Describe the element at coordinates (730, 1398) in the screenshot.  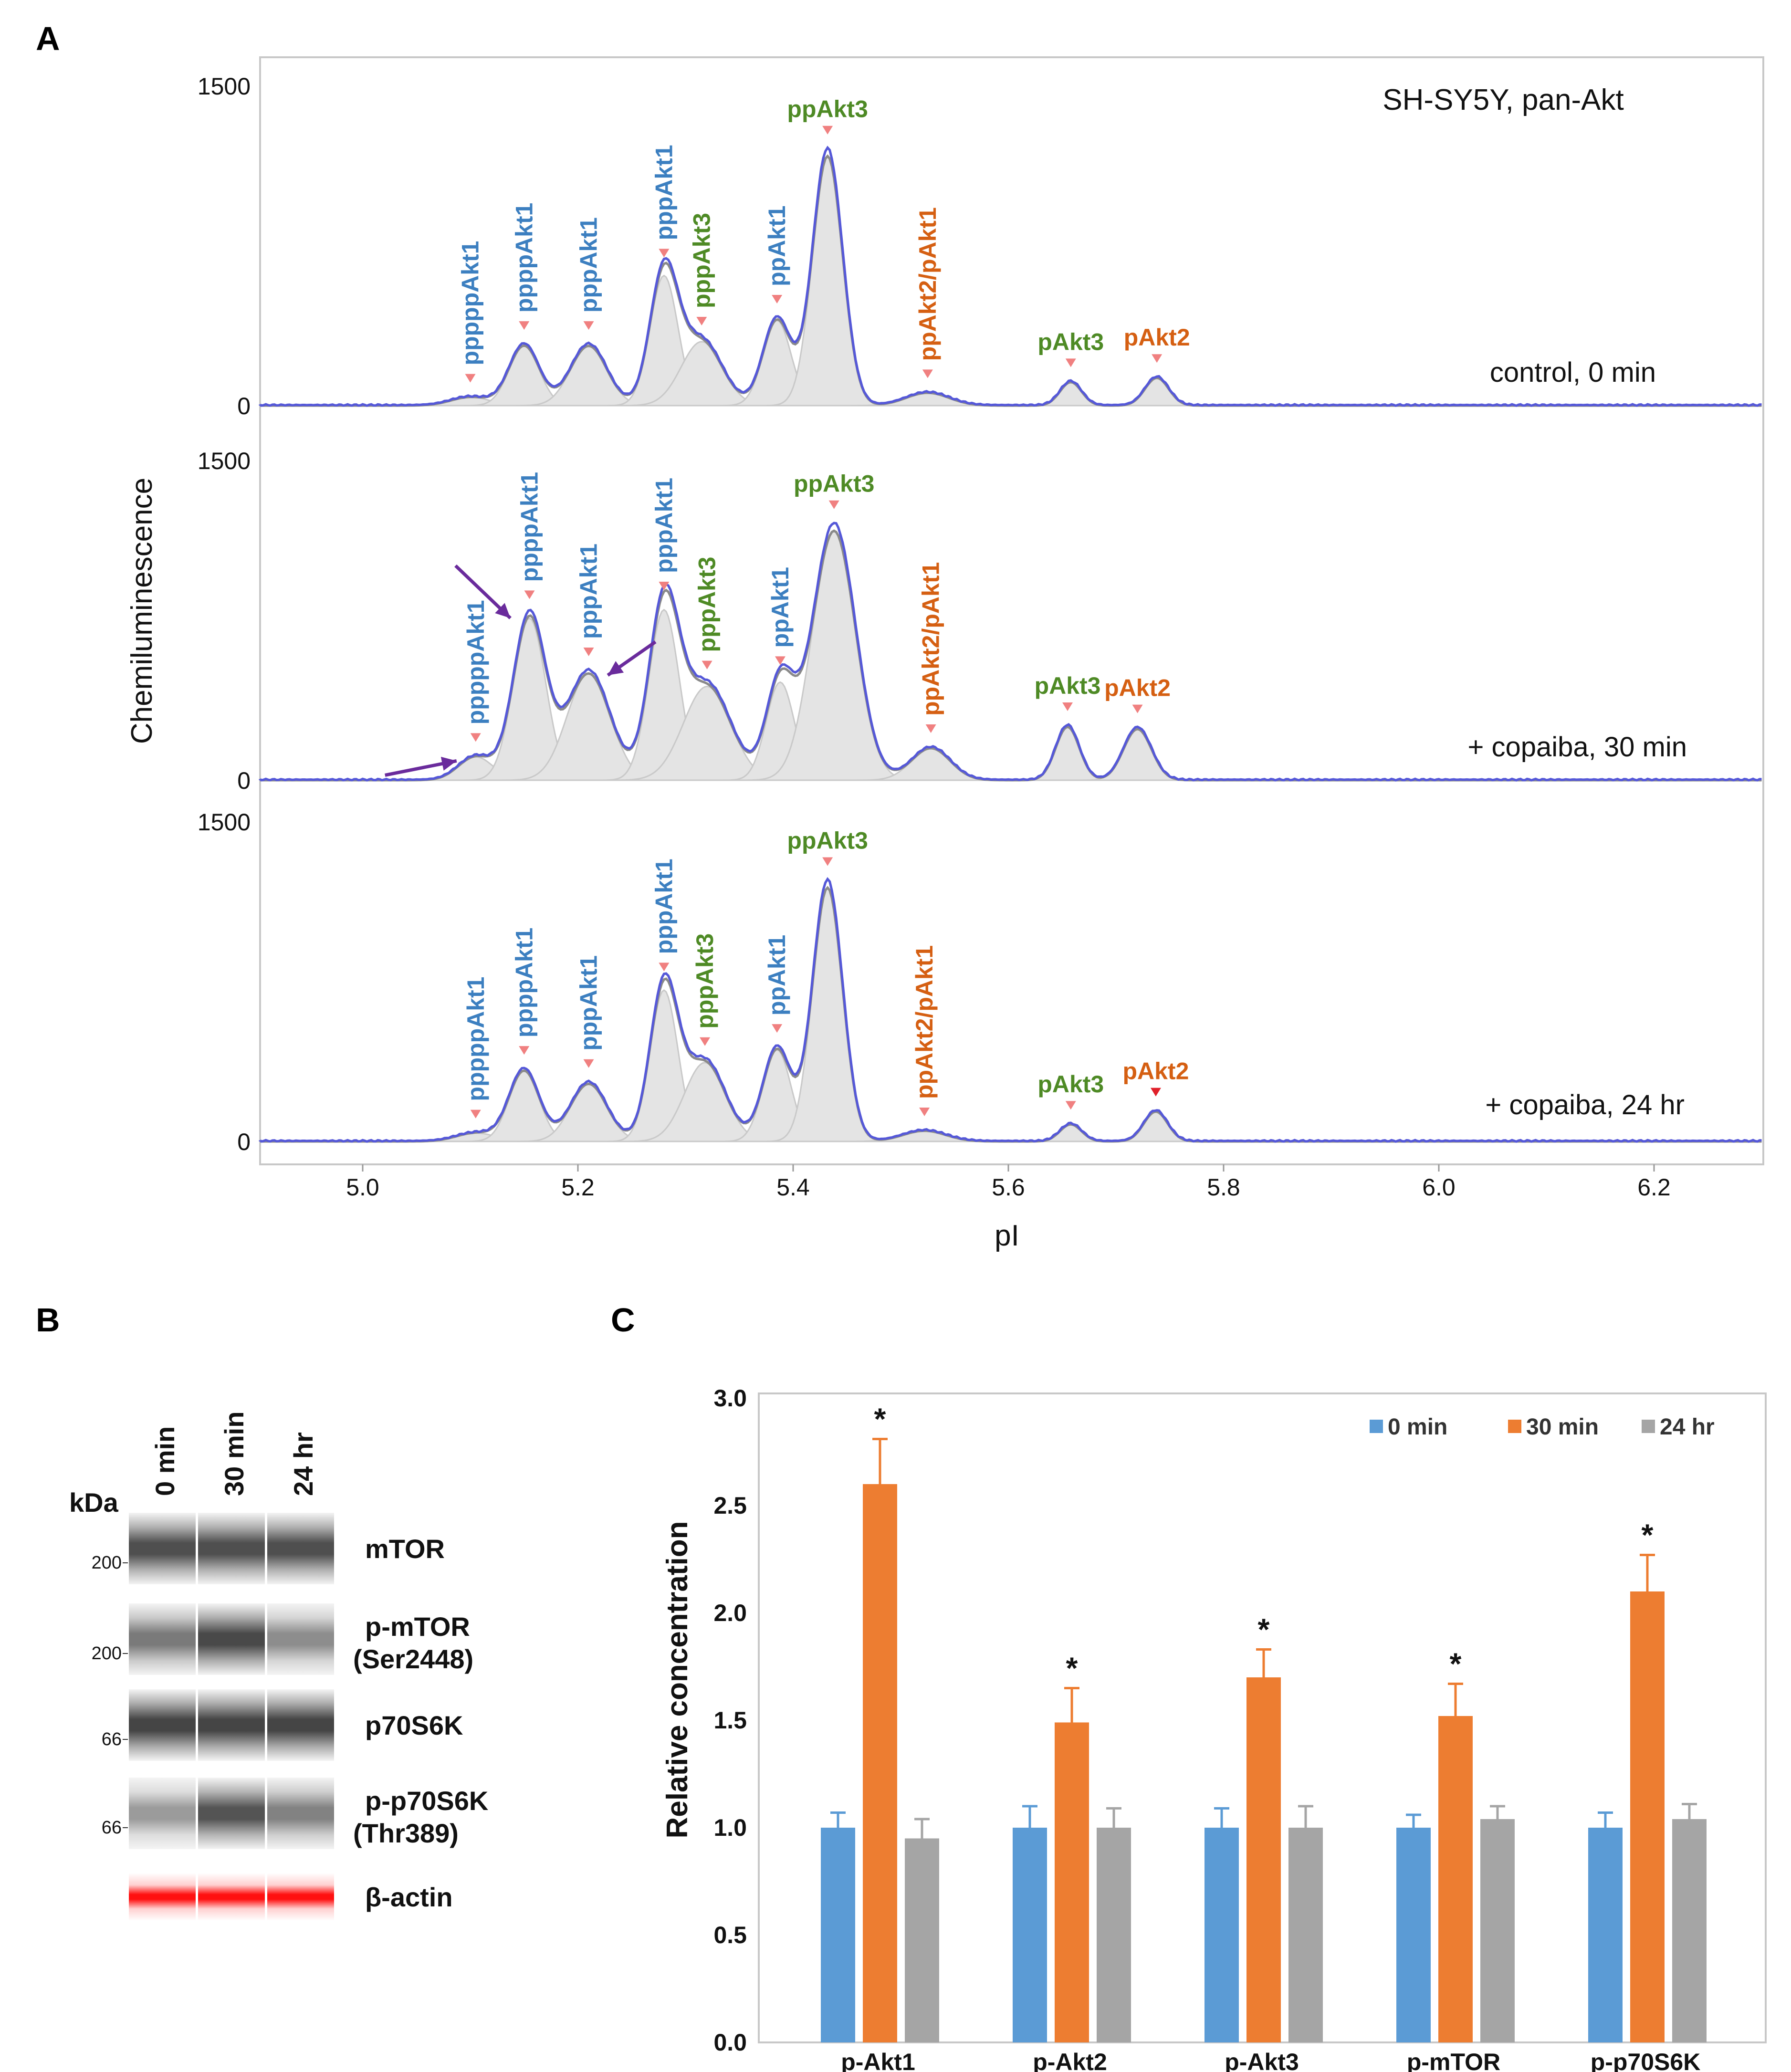
I see `y-tick-label: 3.0` at that location.